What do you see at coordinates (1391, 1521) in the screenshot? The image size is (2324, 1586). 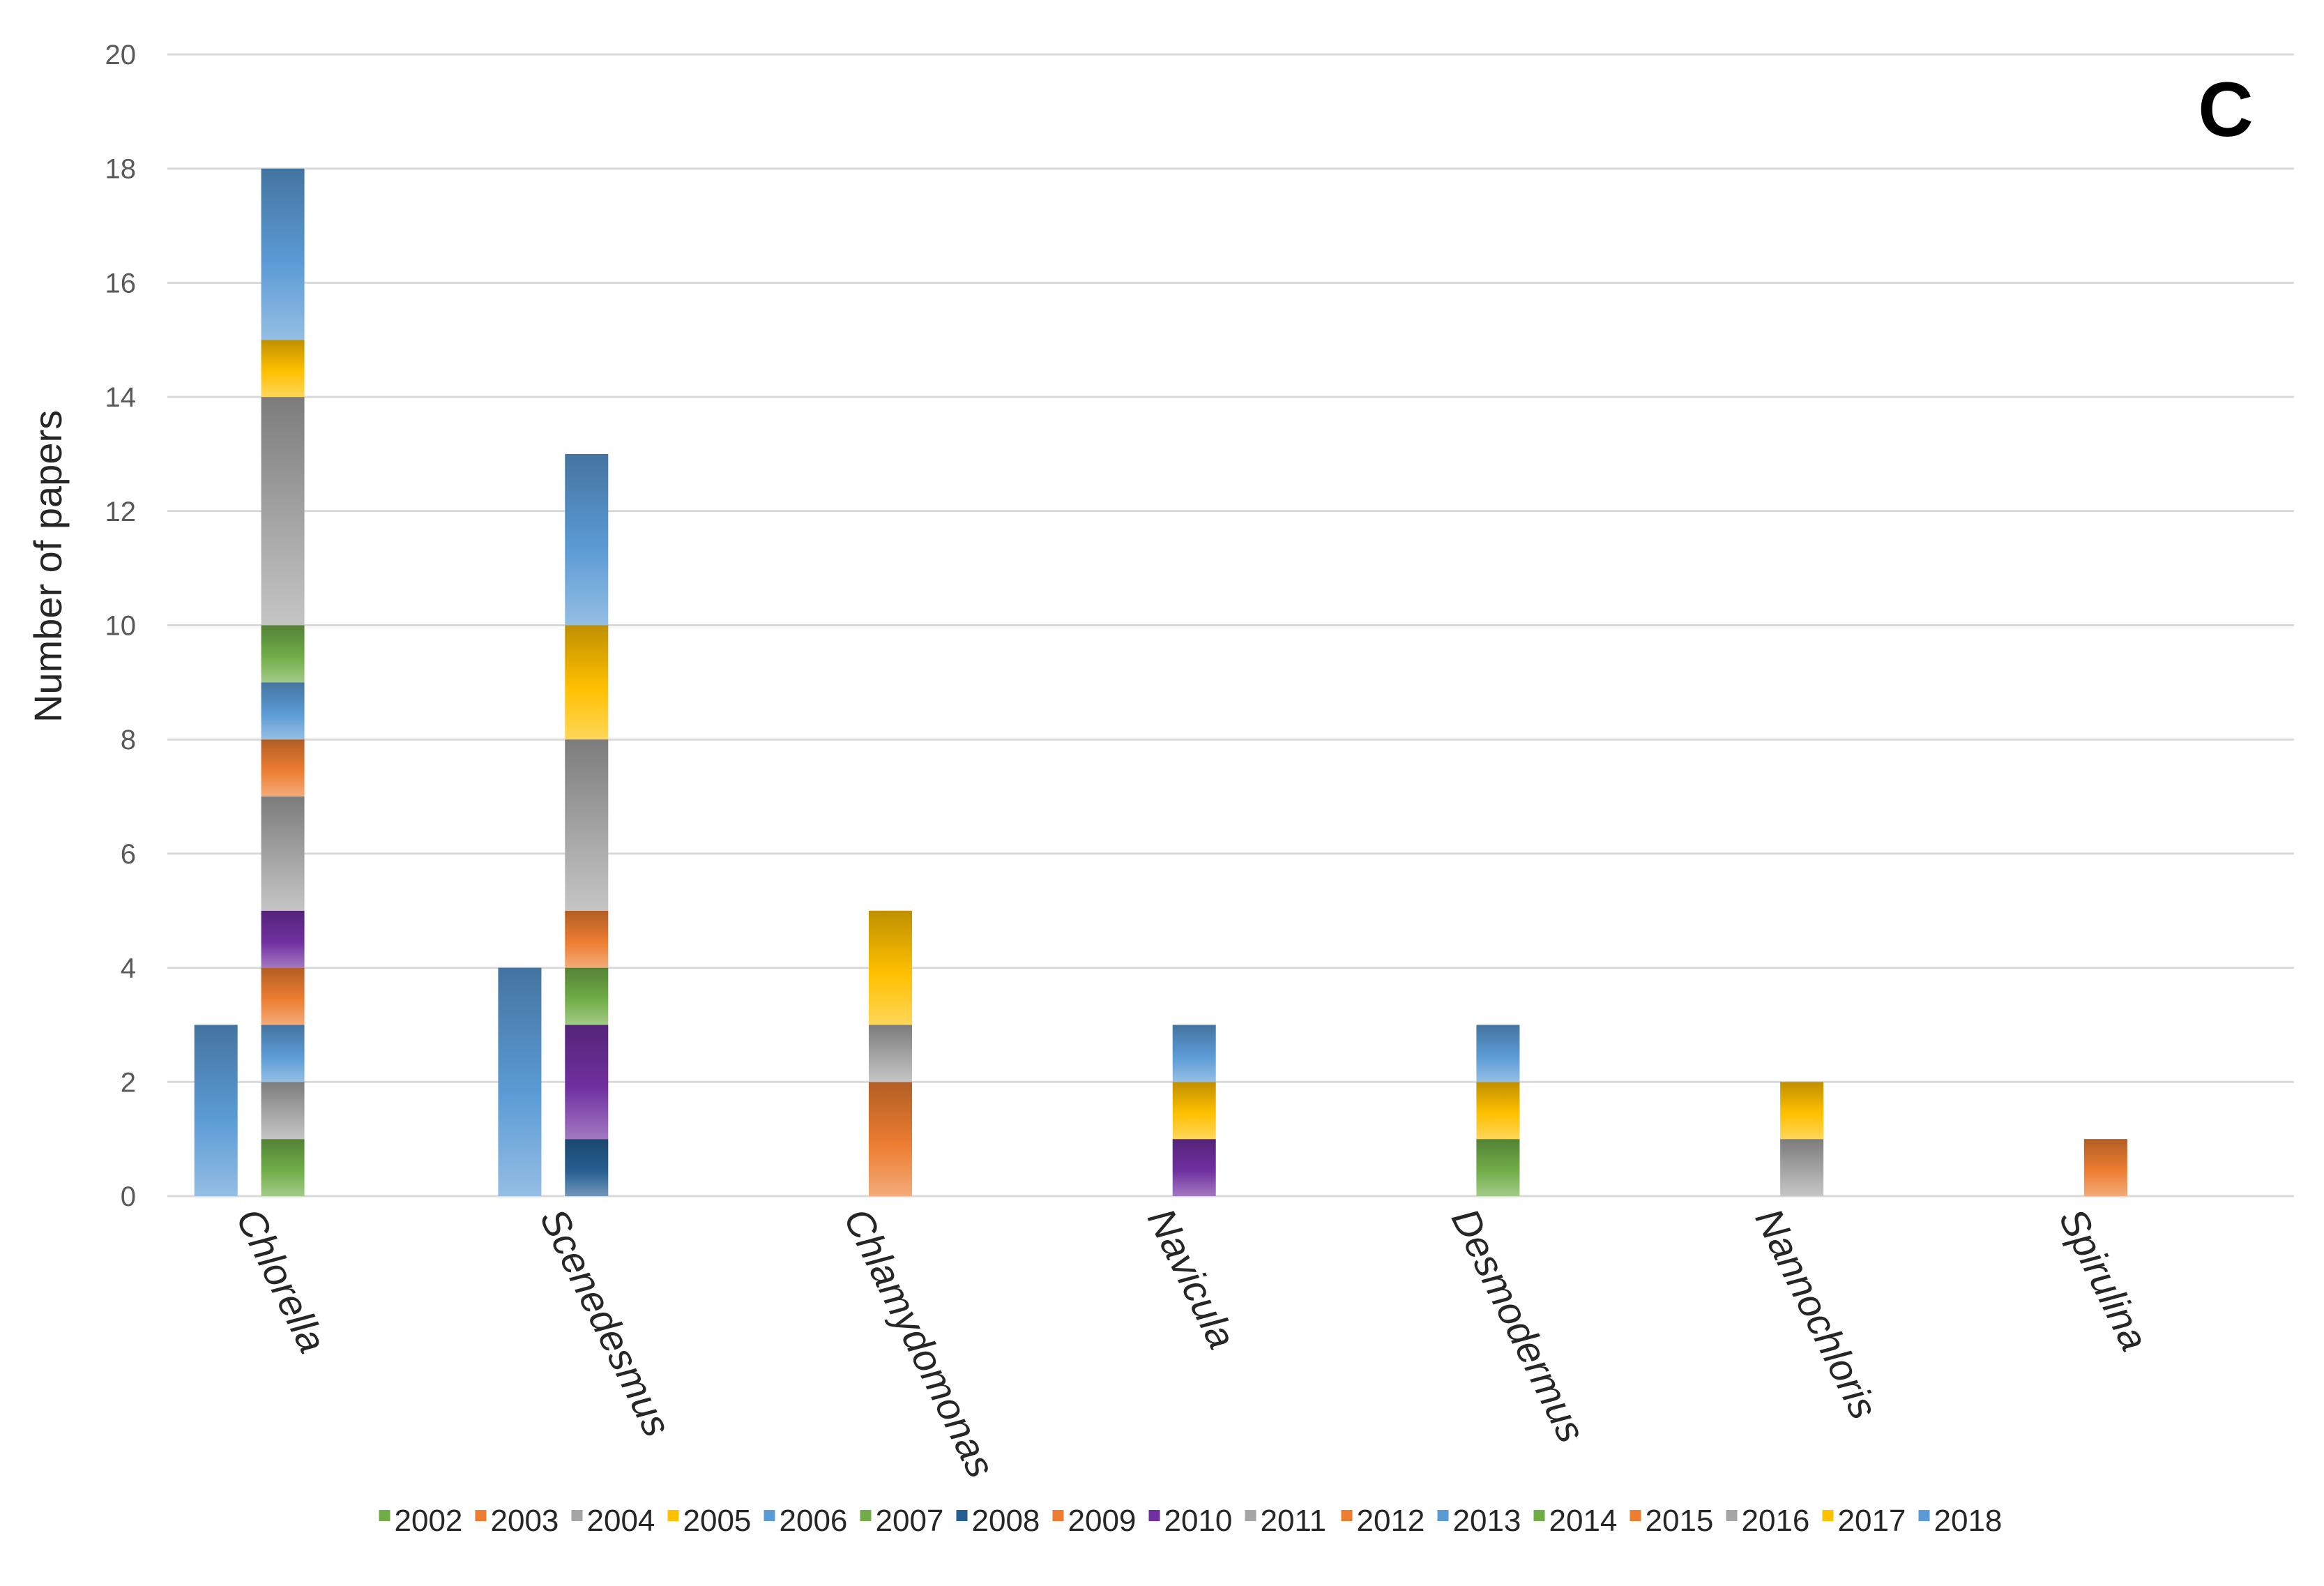 I see `legend-label: 2012` at bounding box center [1391, 1521].